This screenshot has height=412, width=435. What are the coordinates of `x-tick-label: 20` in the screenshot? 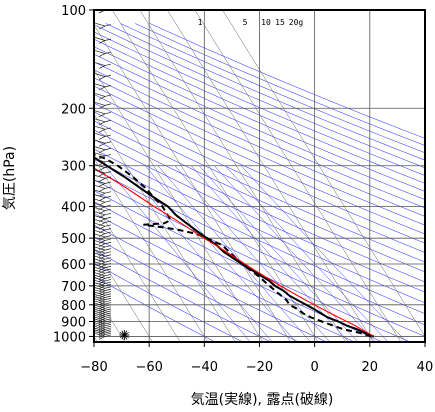 It's located at (370, 367).